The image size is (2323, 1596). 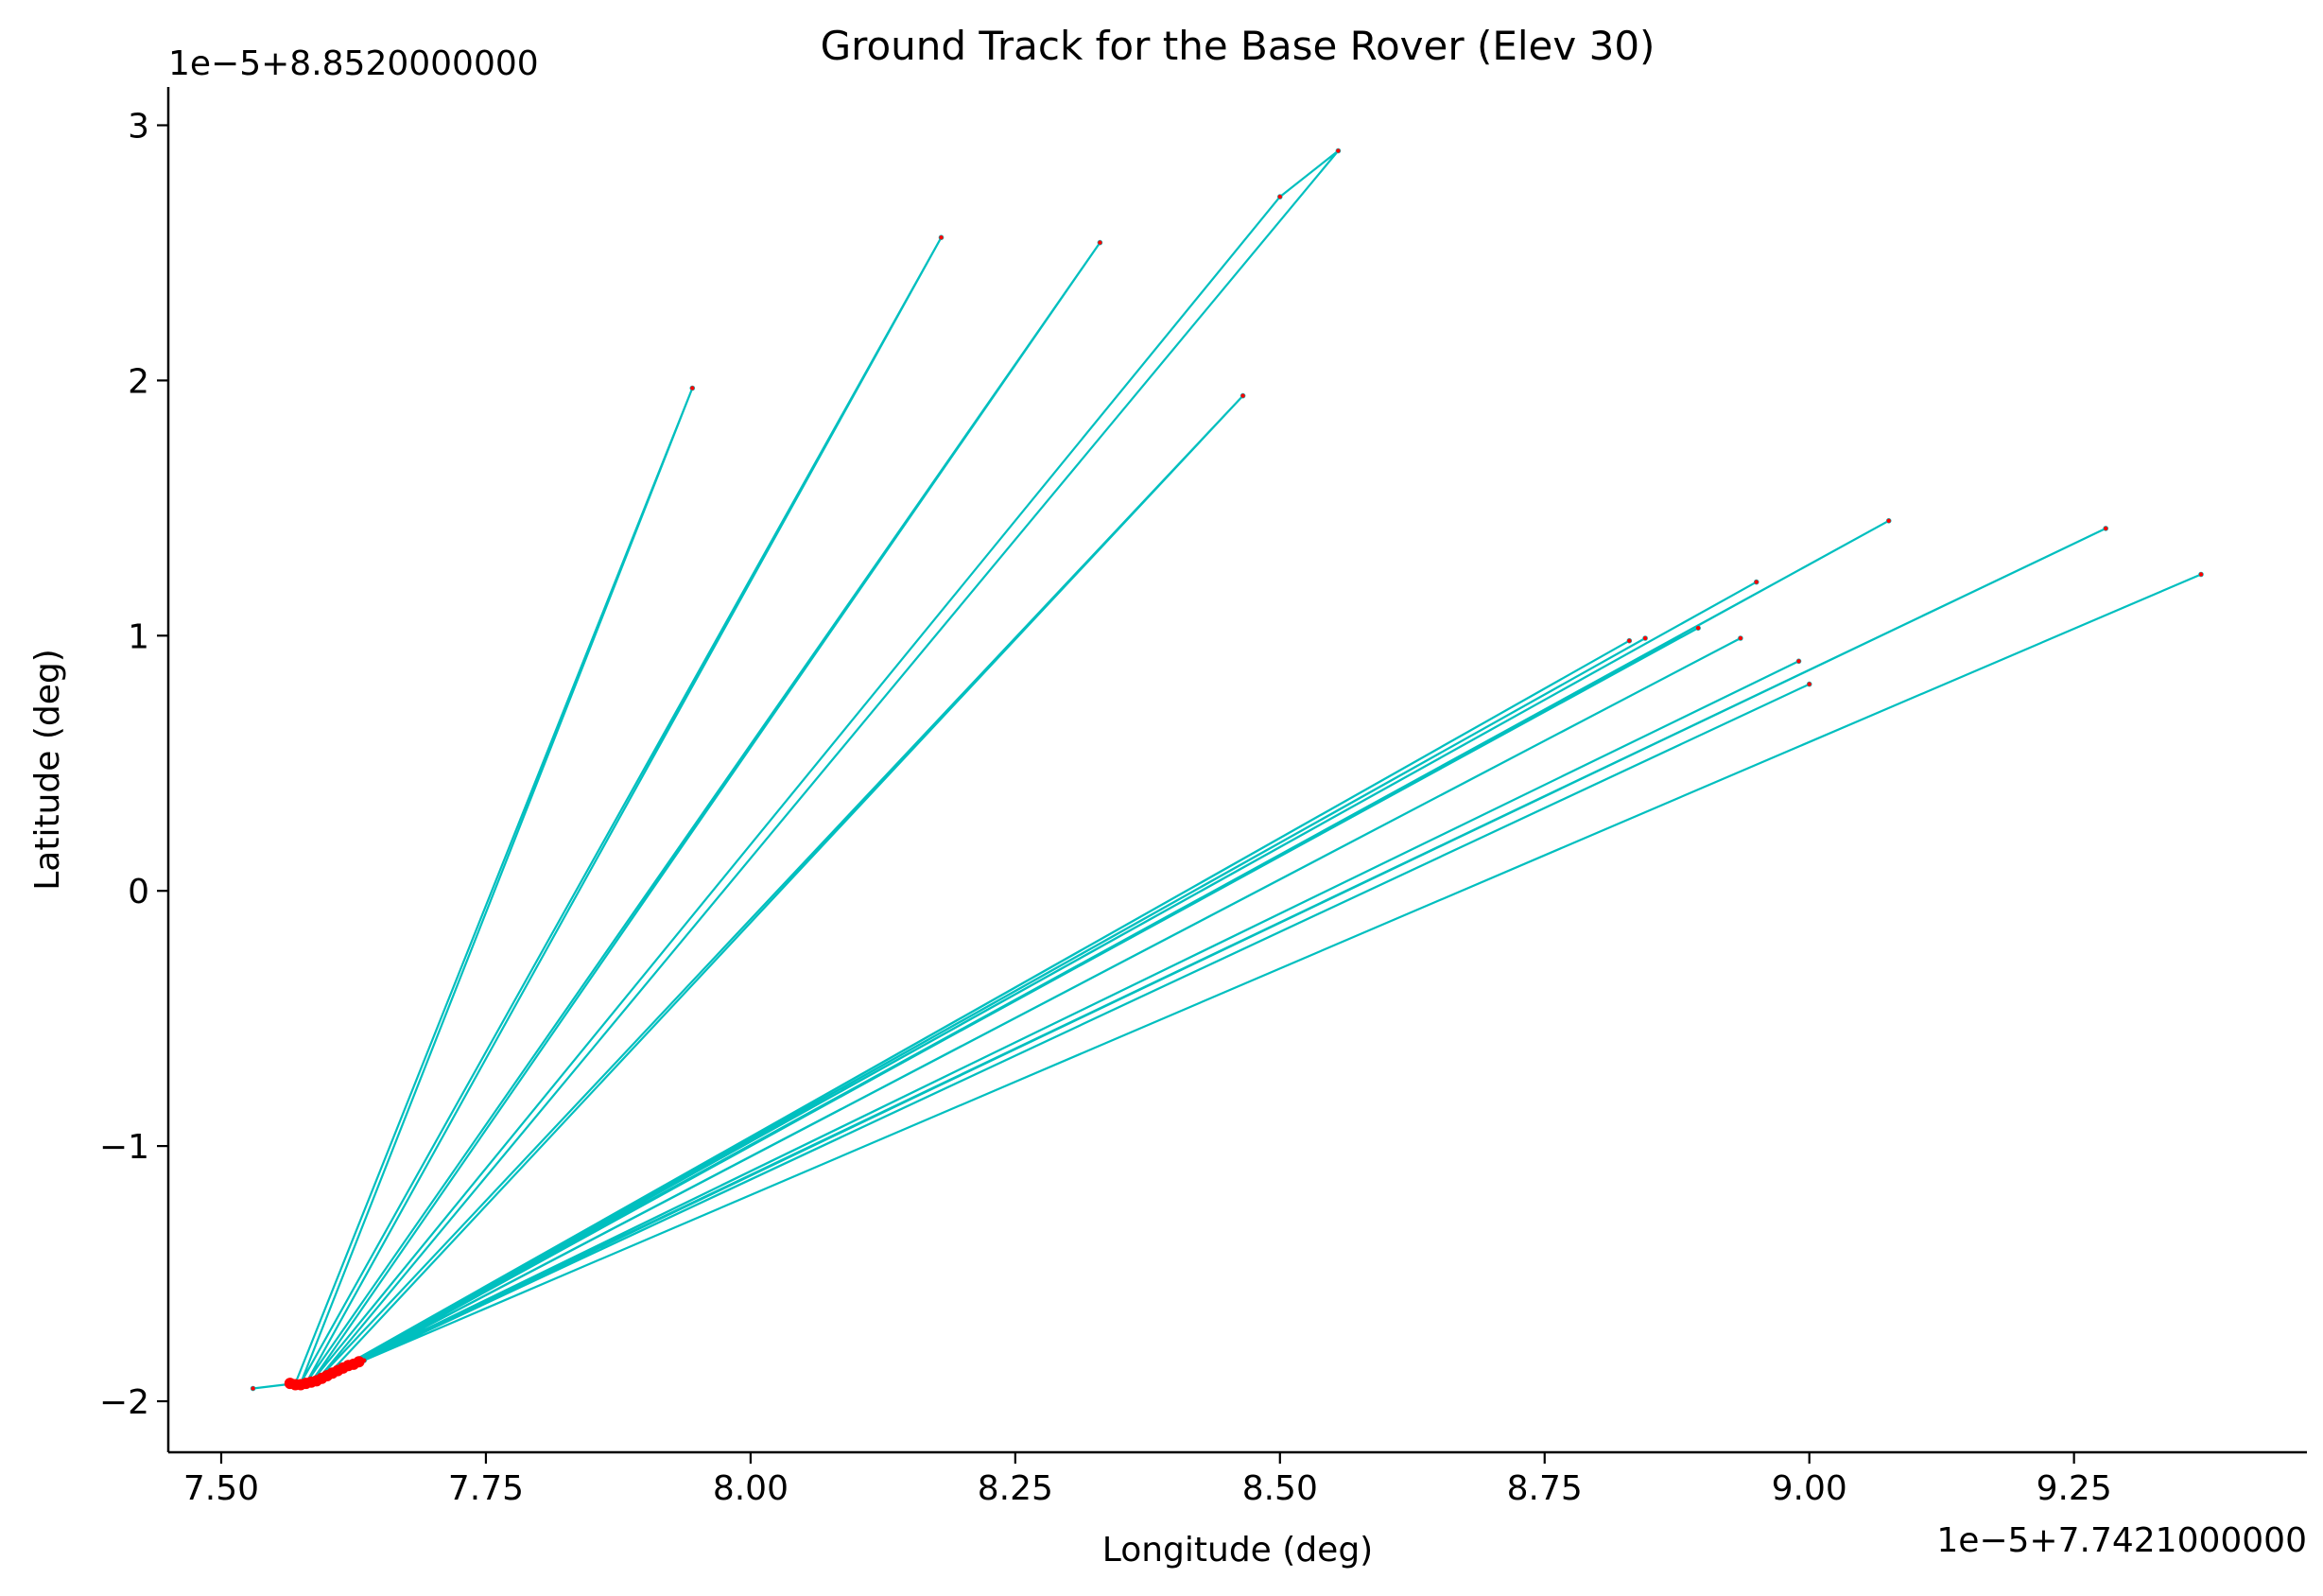 What do you see at coordinates (124, 1402) in the screenshot?
I see `y-tick-label: −2` at bounding box center [124, 1402].